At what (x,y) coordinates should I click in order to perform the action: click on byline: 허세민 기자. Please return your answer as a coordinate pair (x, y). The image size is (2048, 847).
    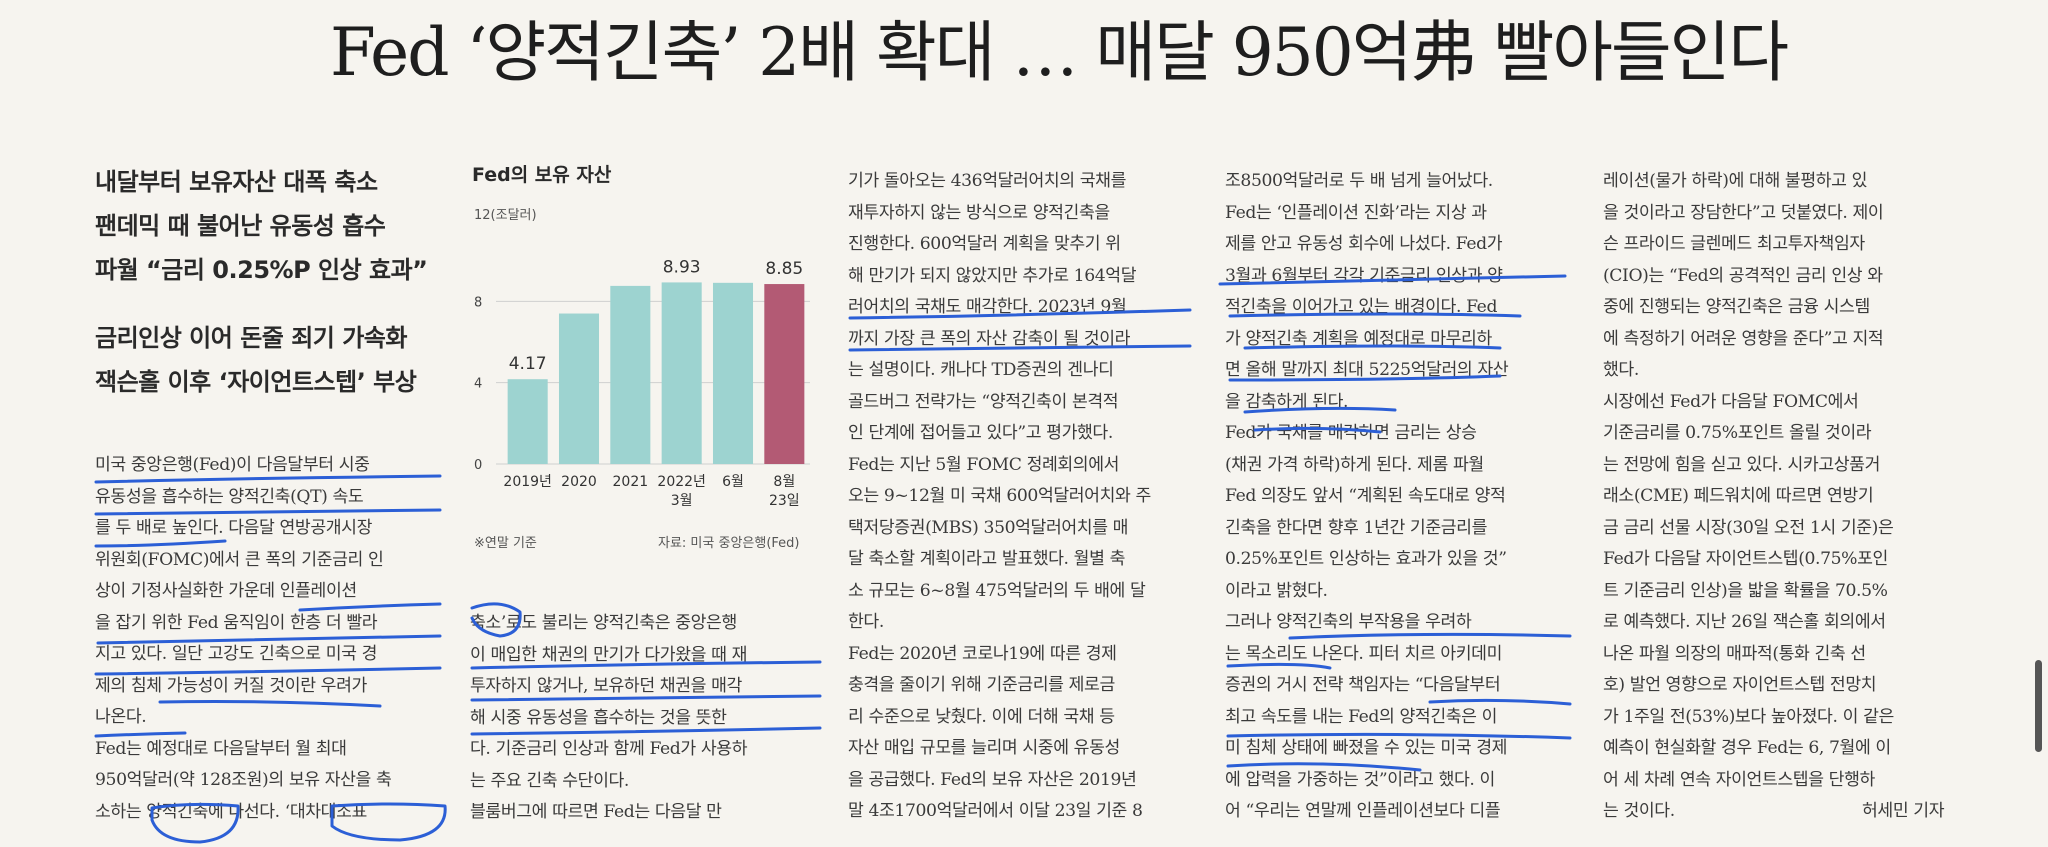
    Looking at the image, I should click on (1903, 811).